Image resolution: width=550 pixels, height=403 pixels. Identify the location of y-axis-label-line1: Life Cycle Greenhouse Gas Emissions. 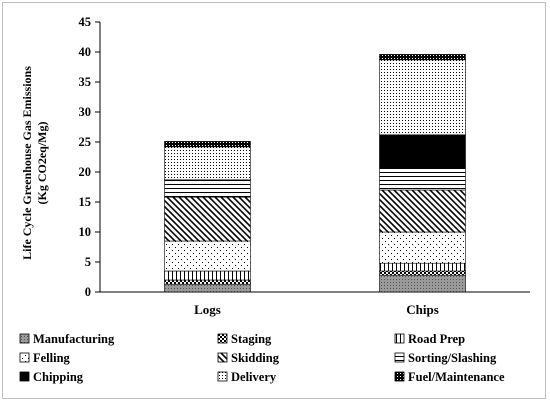
(27, 163).